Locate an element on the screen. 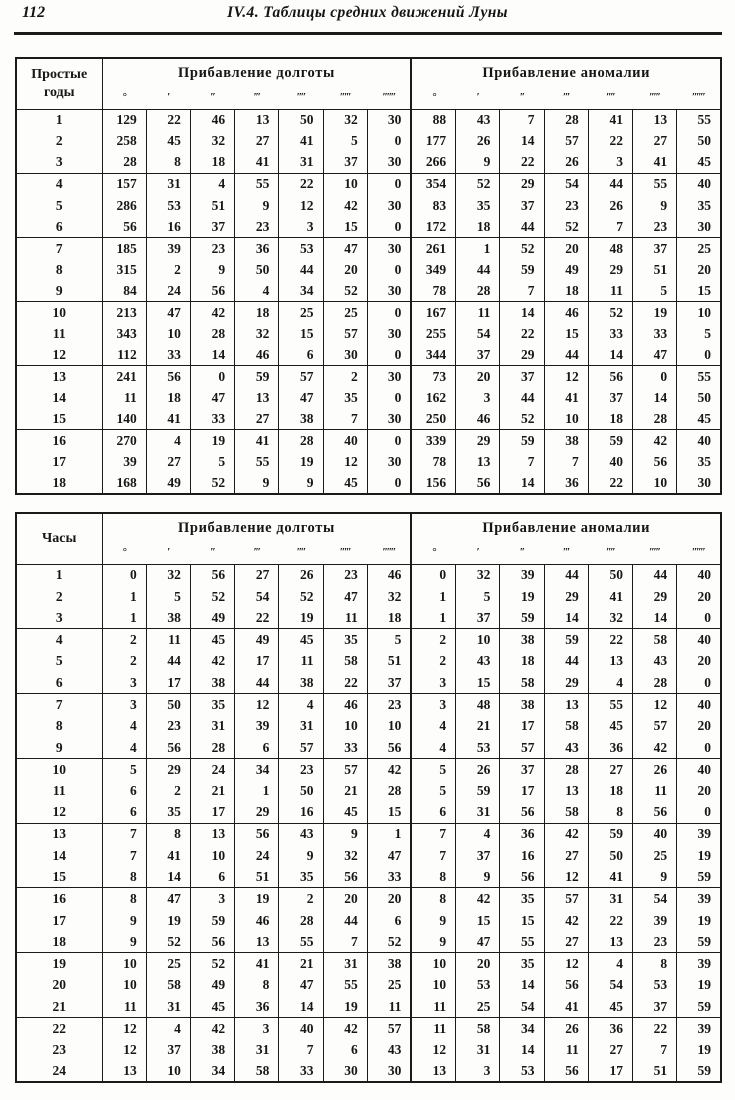 Image resolution: width=735 pixels, height=1100 pixels. cell-anomaly: 10 is located at coordinates (477, 639).